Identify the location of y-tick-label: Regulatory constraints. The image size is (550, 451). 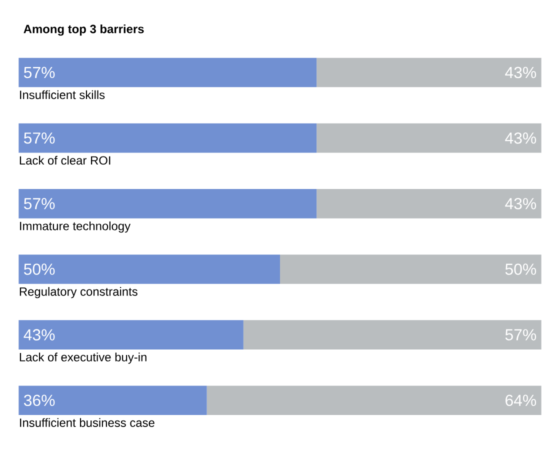
(79, 292).